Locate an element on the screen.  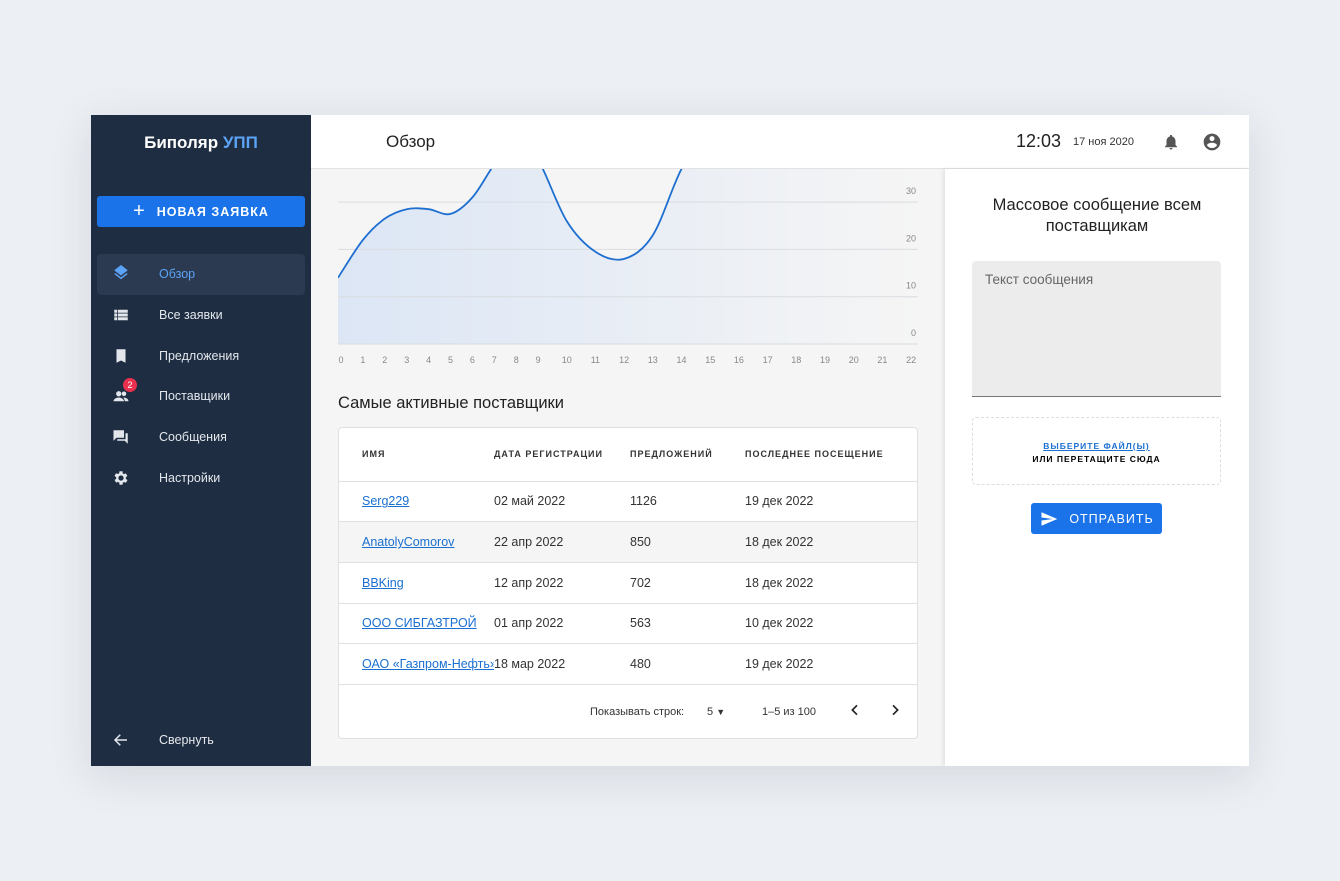
table-cell: 18 мар 2022 is located at coordinates (562, 664).